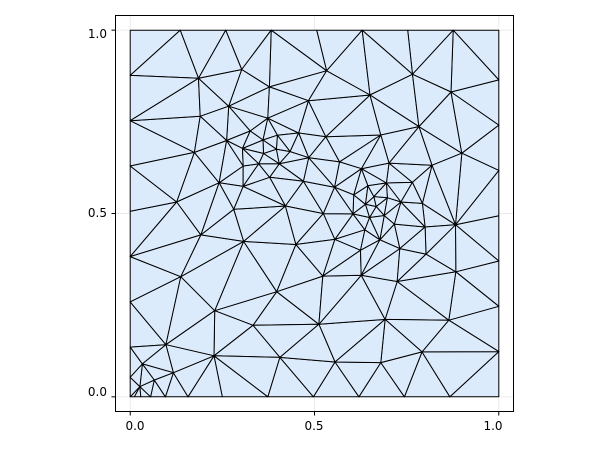  Describe the element at coordinates (134, 426) in the screenshot. I see `x-tick-label-0: 0.0` at that location.